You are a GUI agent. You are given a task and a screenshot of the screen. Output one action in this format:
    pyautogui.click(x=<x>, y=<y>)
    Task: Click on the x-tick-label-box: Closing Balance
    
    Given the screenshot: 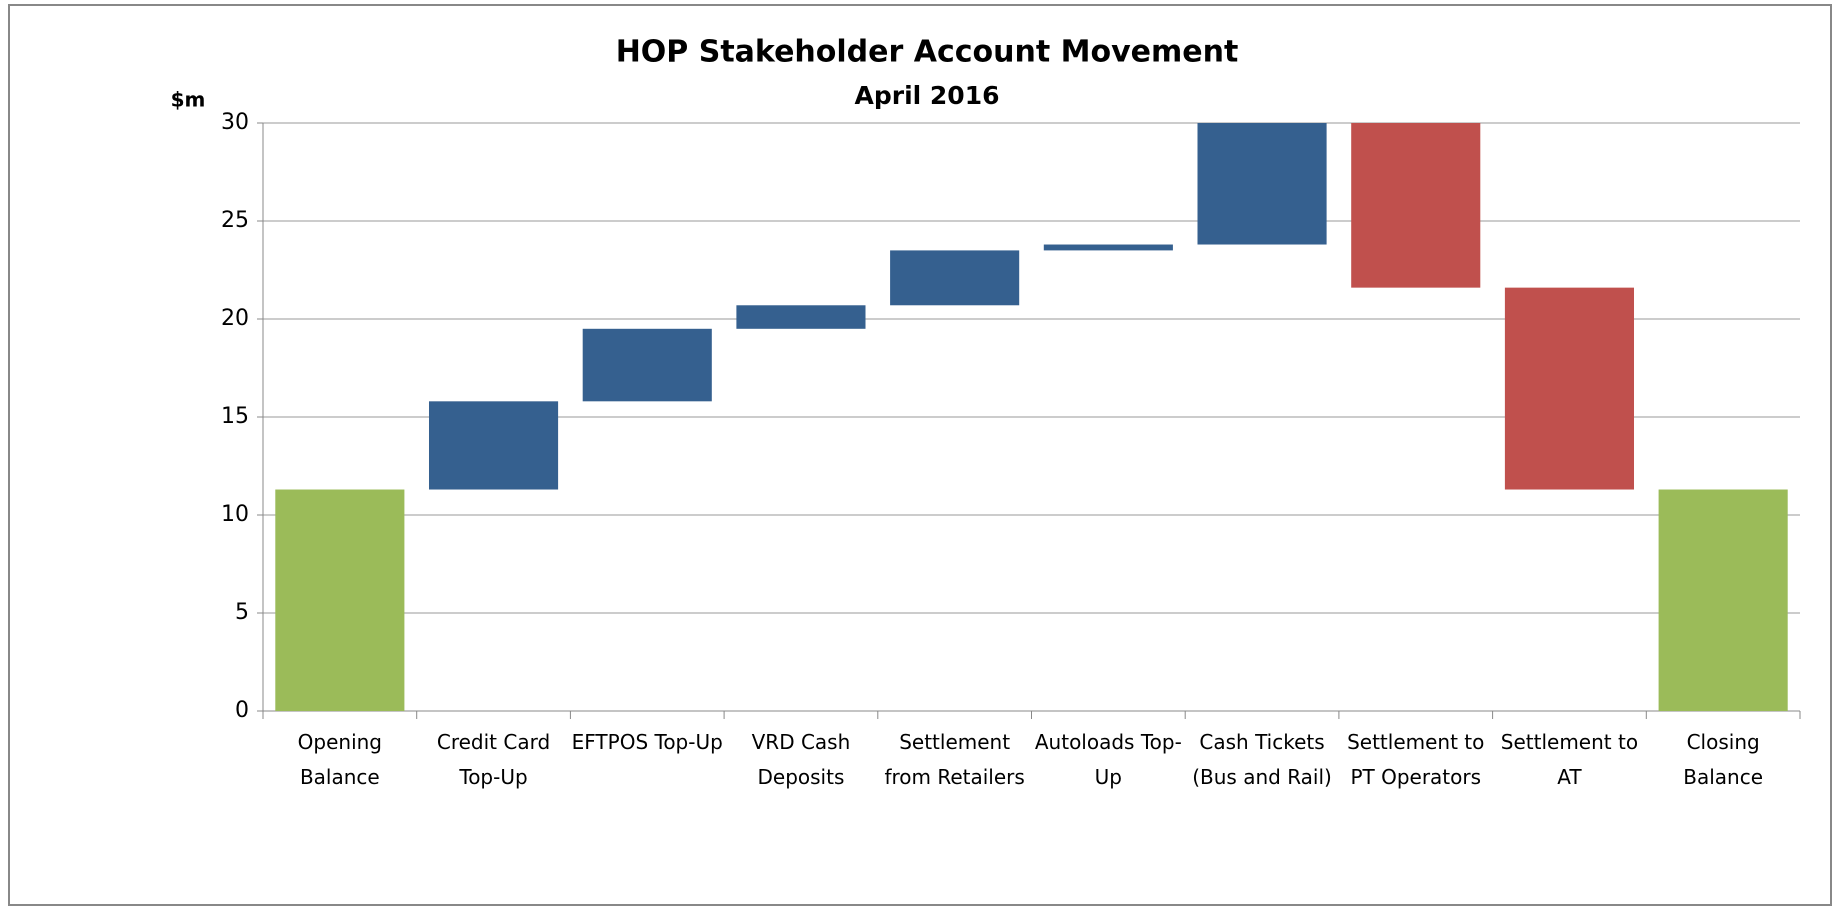 What is the action you would take?
    pyautogui.click(x=1723, y=759)
    